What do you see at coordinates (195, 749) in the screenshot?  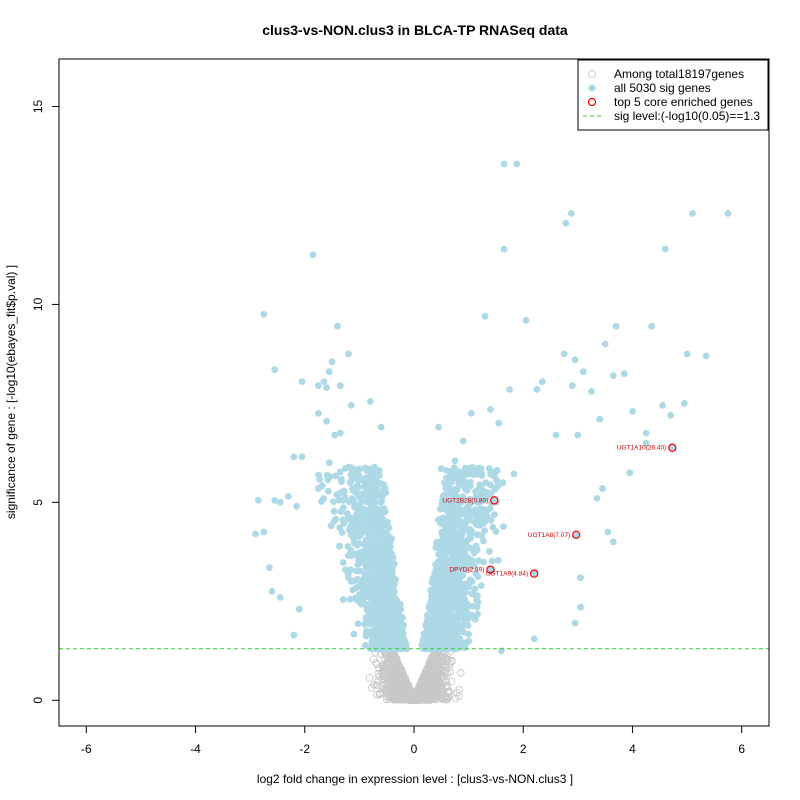 I see `x-tick-label: -4` at bounding box center [195, 749].